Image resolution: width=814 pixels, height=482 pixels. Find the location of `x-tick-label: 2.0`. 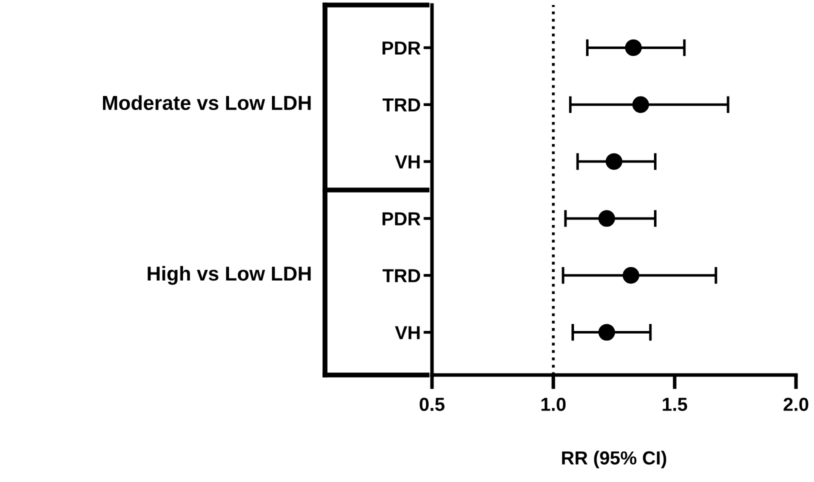

x-tick-label: 2.0 is located at coordinates (796, 404).